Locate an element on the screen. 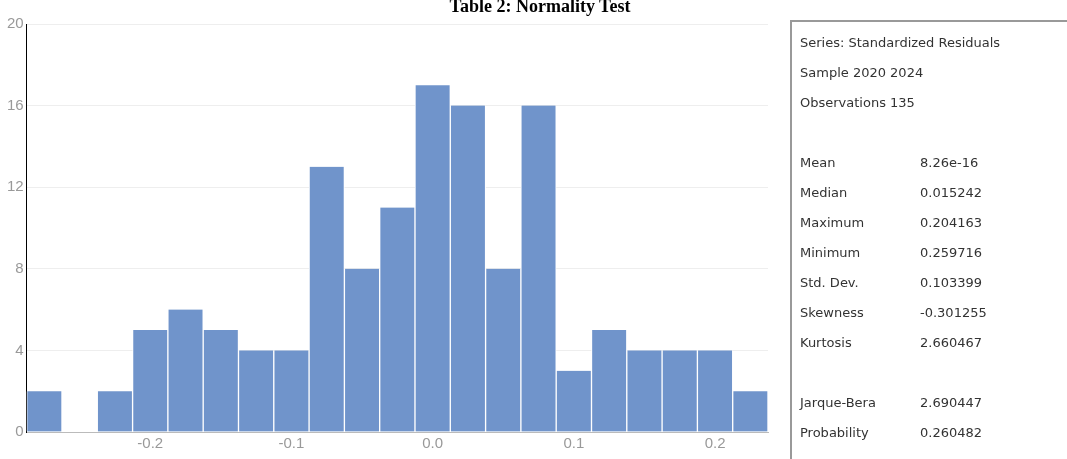  text: Std. Dev. 0.103399 is located at coordinates (891, 282).